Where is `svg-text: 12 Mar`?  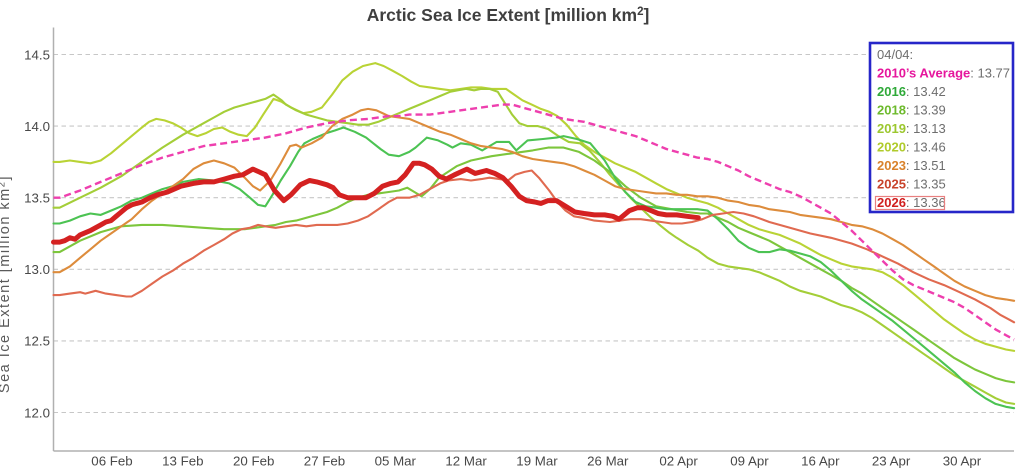
svg-text: 12 Mar is located at coordinates (466, 461).